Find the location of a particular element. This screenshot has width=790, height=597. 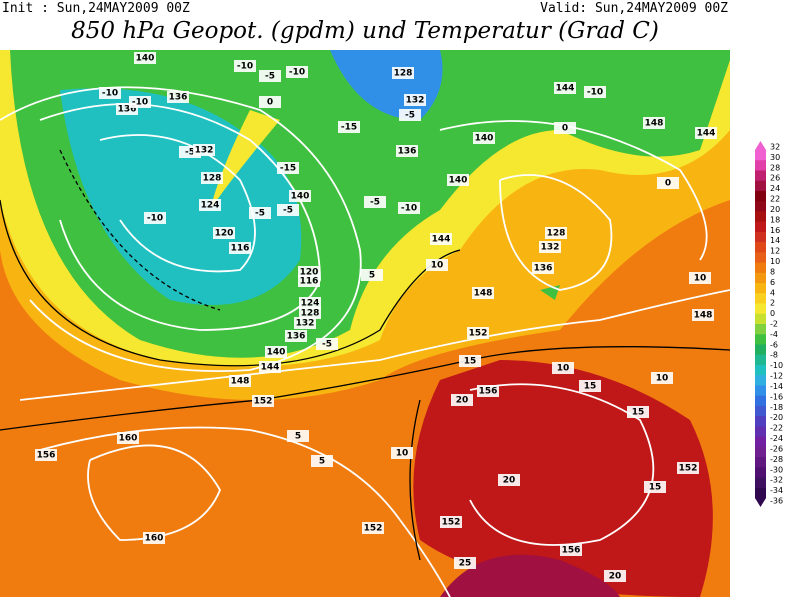

contour-label: 144 is located at coordinates (706, 134).